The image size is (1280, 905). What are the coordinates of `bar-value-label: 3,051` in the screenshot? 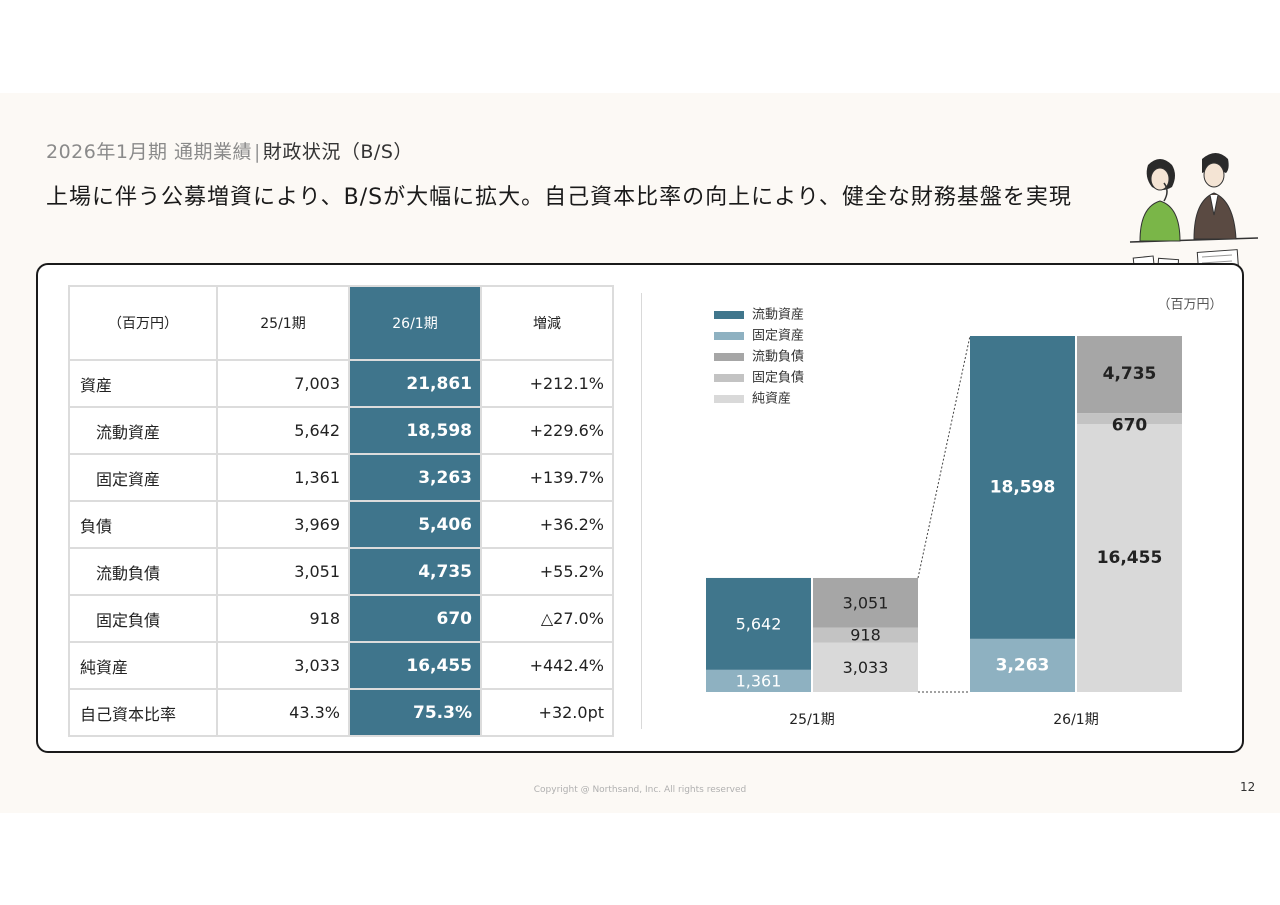 It's located at (866, 602).